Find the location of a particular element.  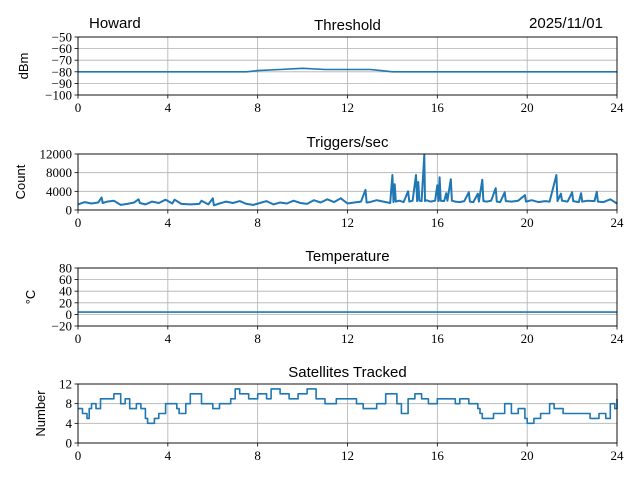

series-line-triggers-sec is located at coordinates (347, 180).